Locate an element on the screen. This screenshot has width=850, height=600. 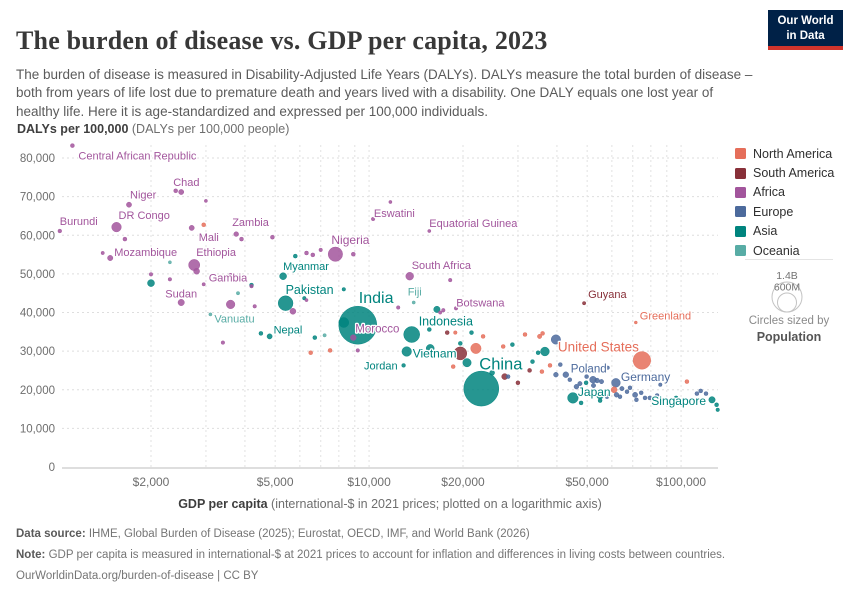
data-point-india is located at coordinates (358, 325).